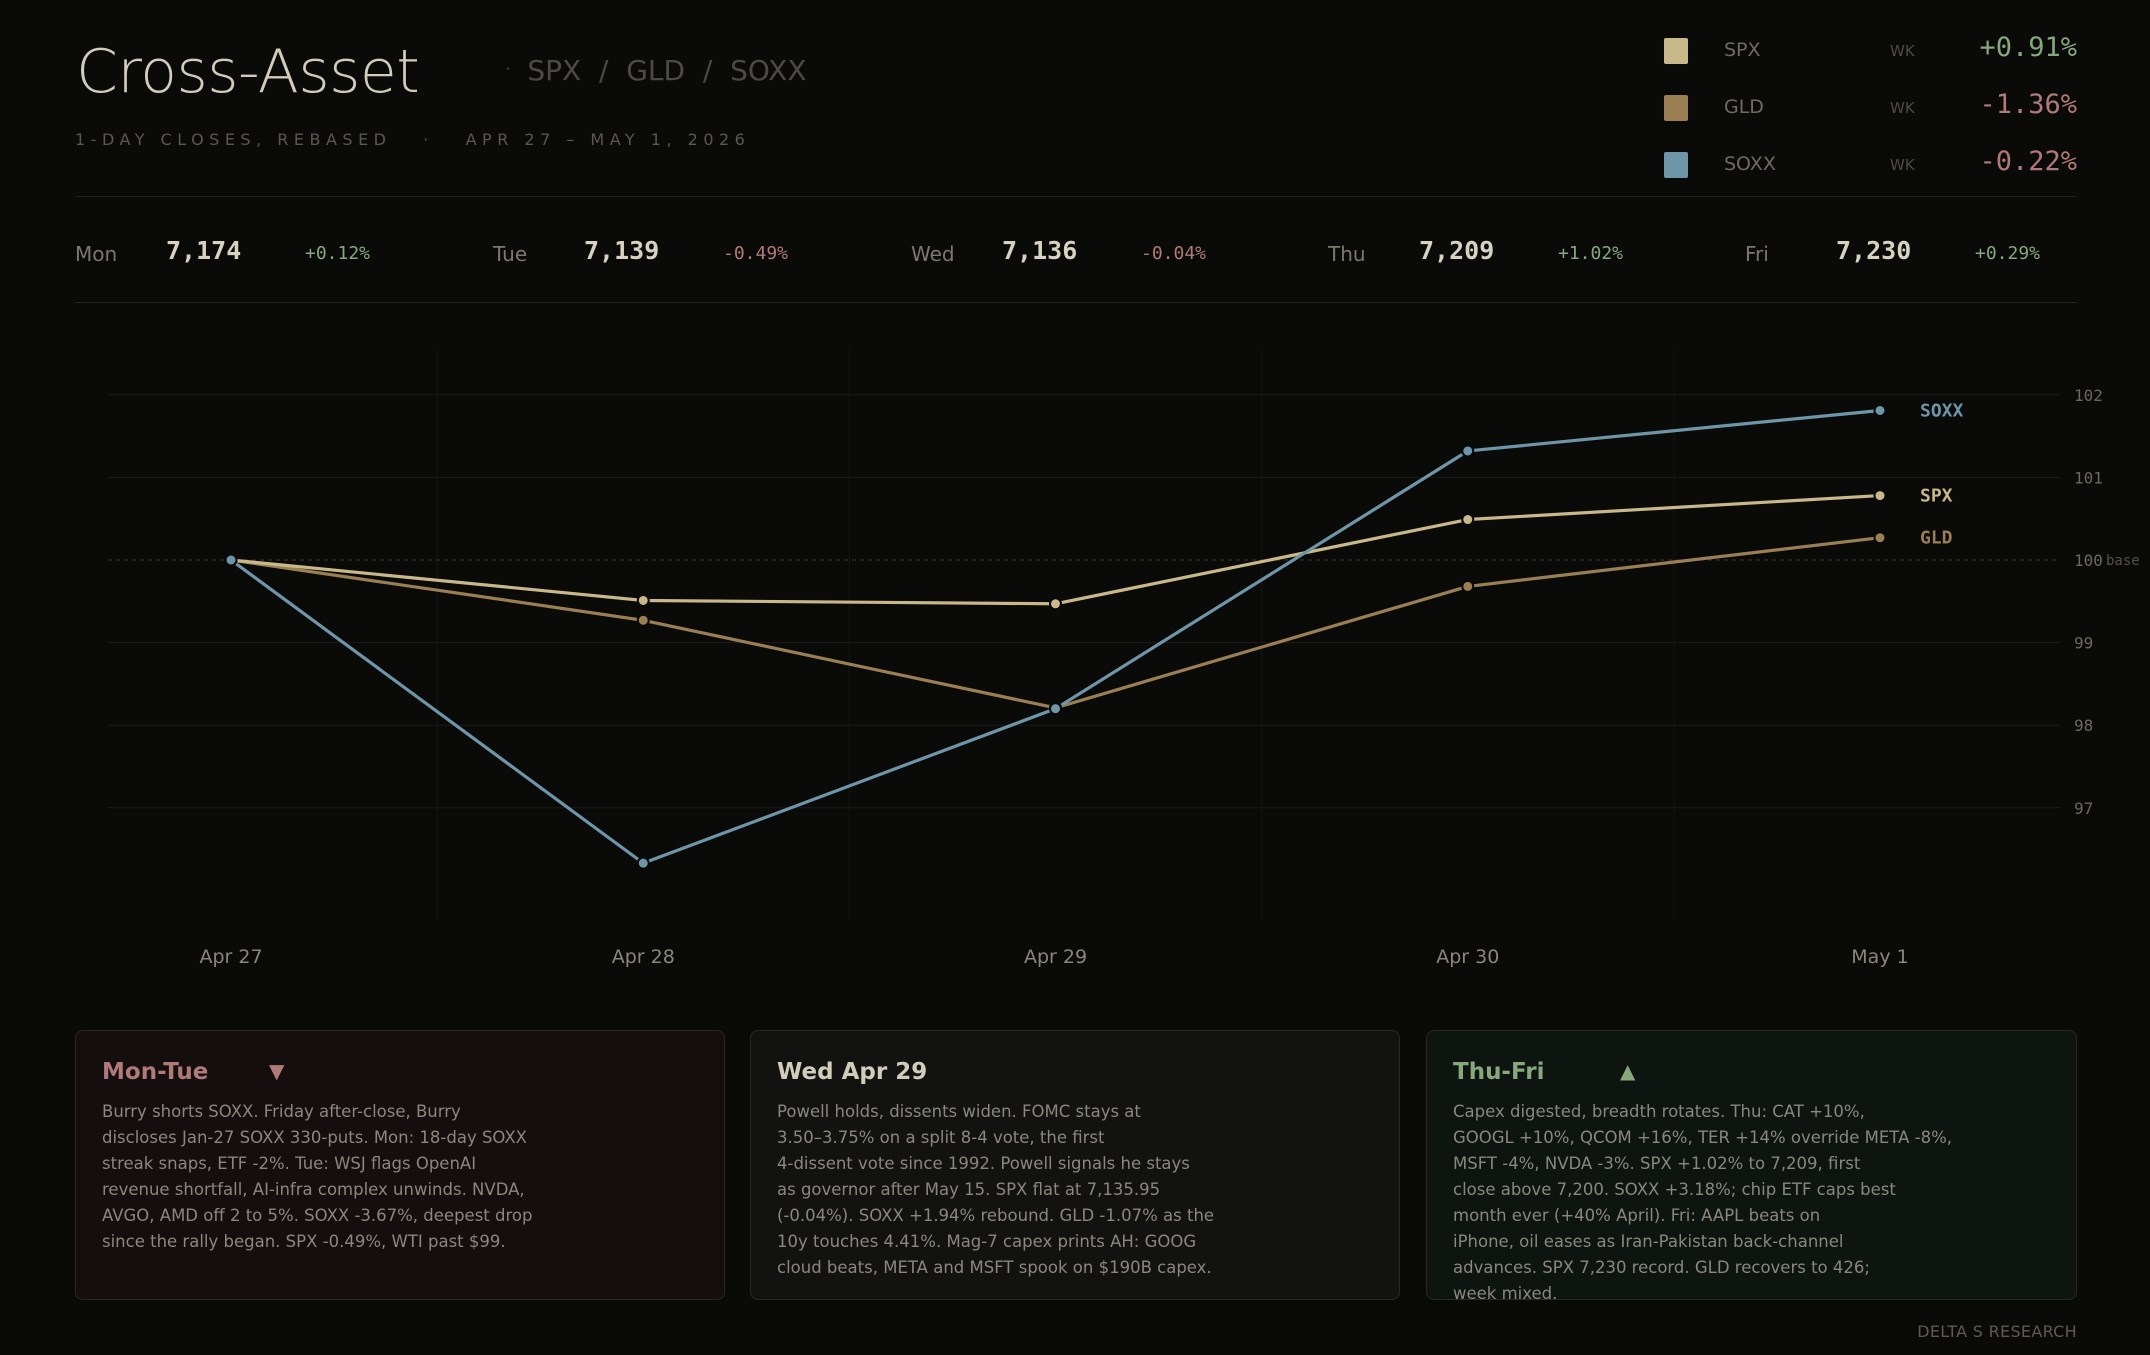 This screenshot has width=2150, height=1355. Describe the element at coordinates (1936, 538) in the screenshot. I see `series-end-label-gld: GLD` at that location.